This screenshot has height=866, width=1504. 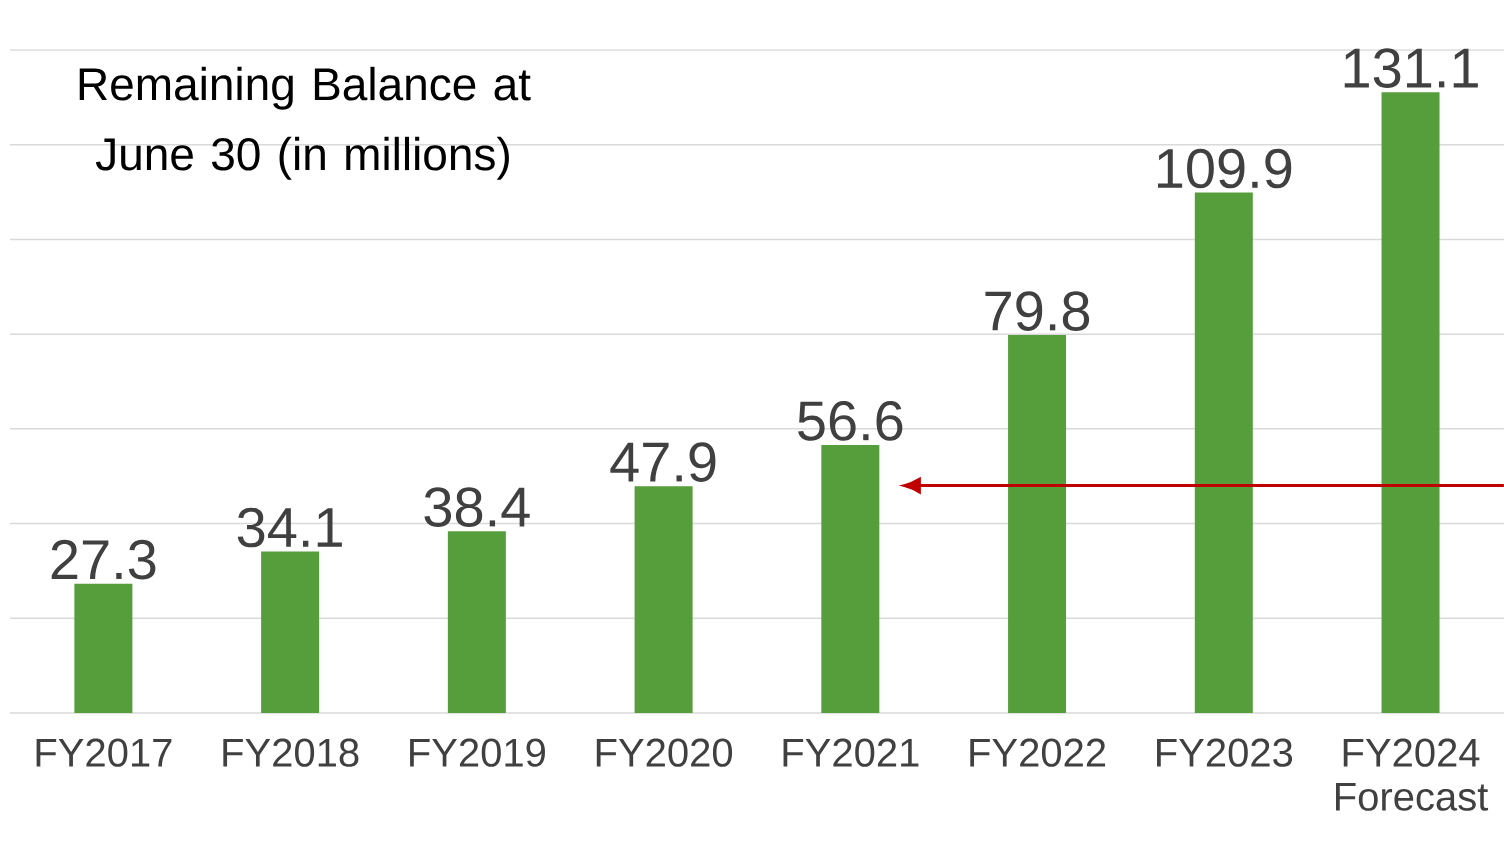 What do you see at coordinates (664, 752) in the screenshot?
I see `x-tick-label: FY2020` at bounding box center [664, 752].